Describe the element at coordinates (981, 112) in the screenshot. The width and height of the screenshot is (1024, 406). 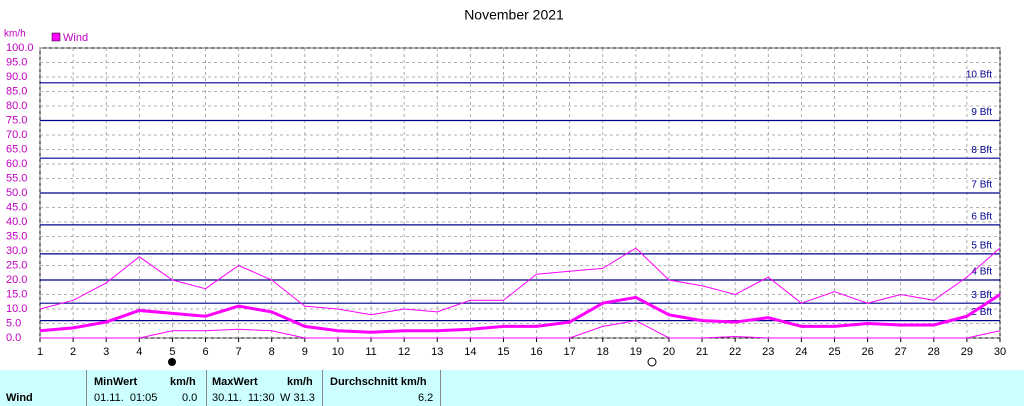
I see `beaufort-label: 9 Bft` at that location.